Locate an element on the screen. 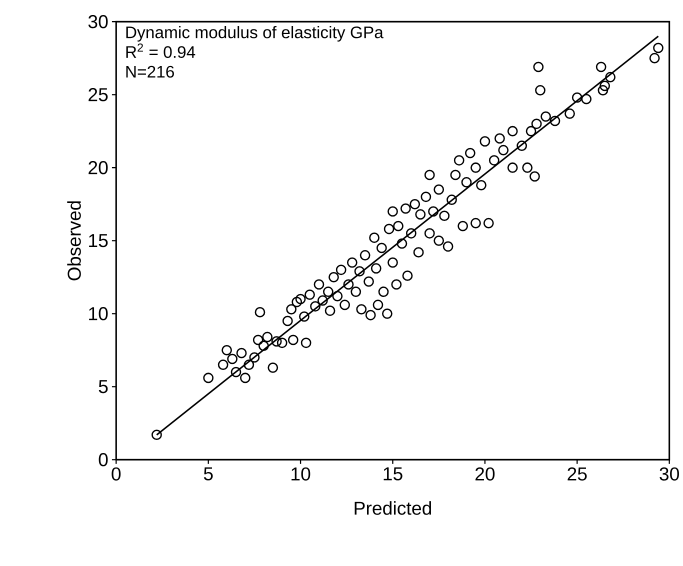  y-tick-label: 30 is located at coordinates (98, 21).